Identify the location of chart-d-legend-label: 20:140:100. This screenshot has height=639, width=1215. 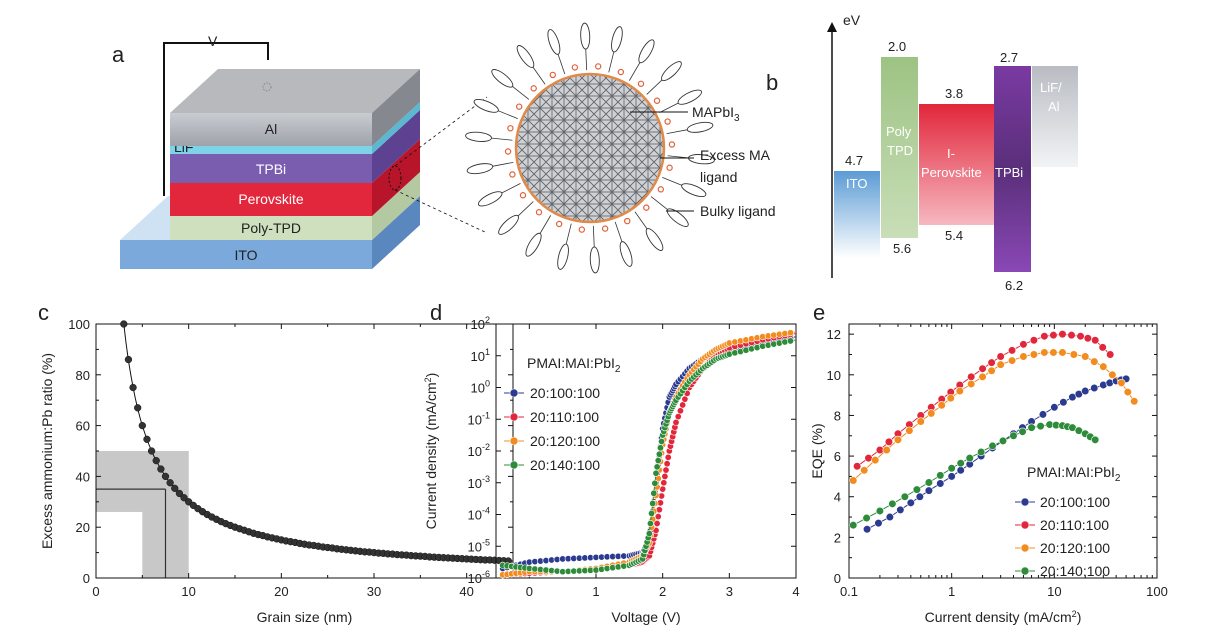
(565, 465).